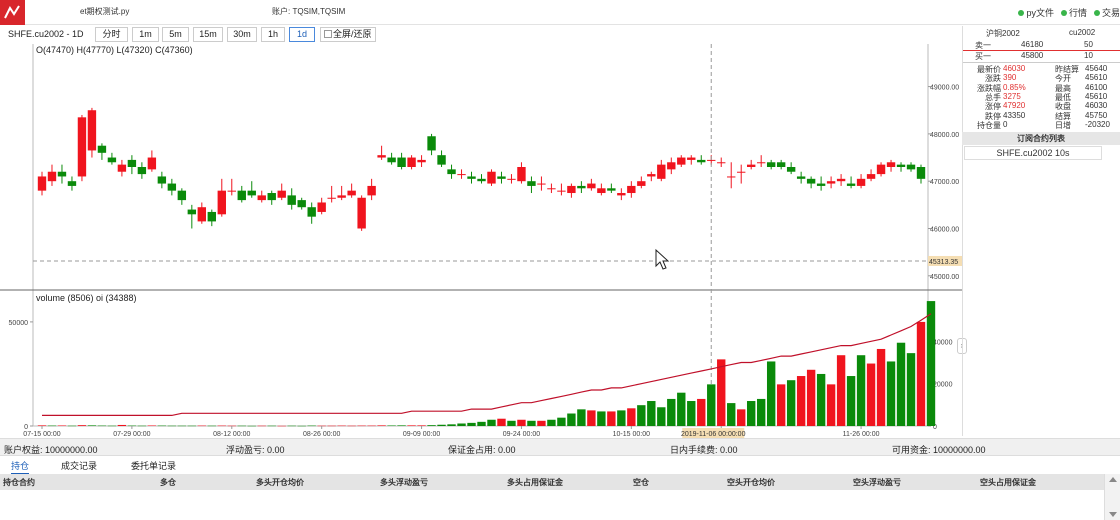 Image resolution: width=1120 pixels, height=520 pixels. I want to click on instrument-name: 沪铜2002, so click(1003, 33).